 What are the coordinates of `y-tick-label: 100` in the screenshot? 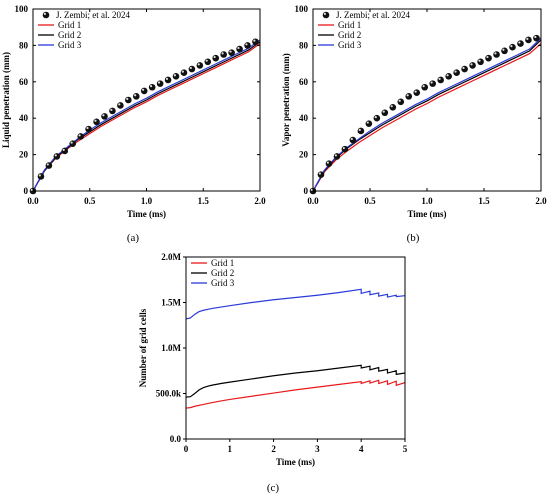 It's located at (302, 9).